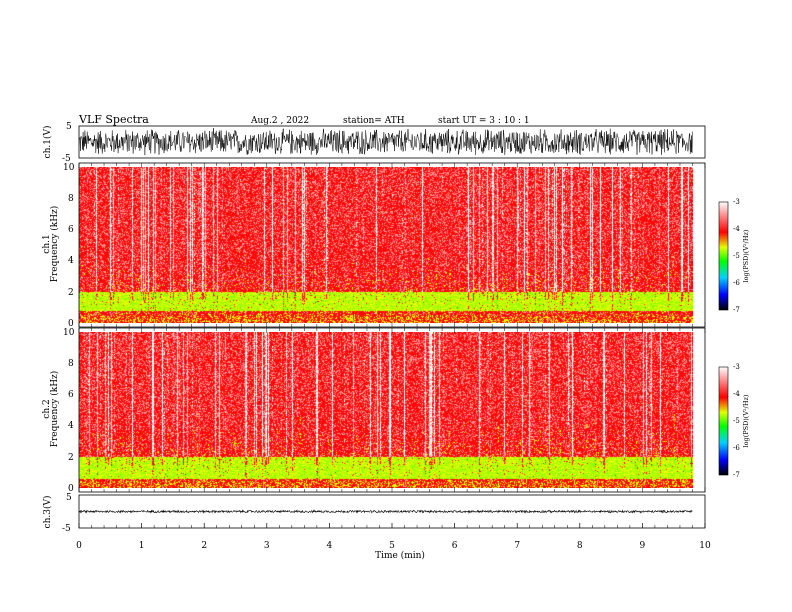 The height and width of the screenshot is (612, 792). What do you see at coordinates (517, 546) in the screenshot?
I see `time-tick-label: 7` at bounding box center [517, 546].